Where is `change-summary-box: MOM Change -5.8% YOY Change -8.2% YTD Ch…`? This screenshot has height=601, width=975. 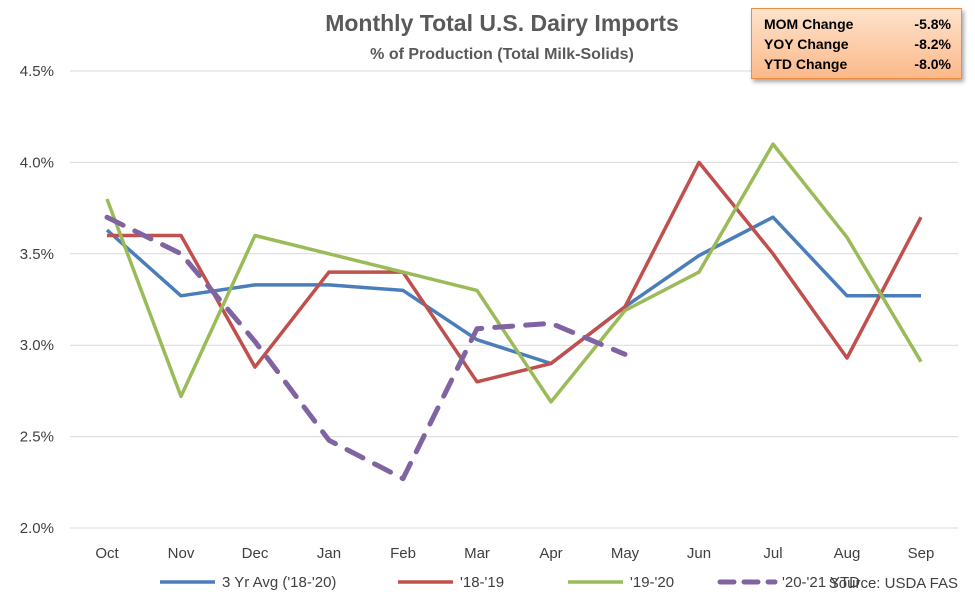
change-summary-box: MOM Change -5.8% YOY Change -8.2% YTD Ch… is located at coordinates (856, 43).